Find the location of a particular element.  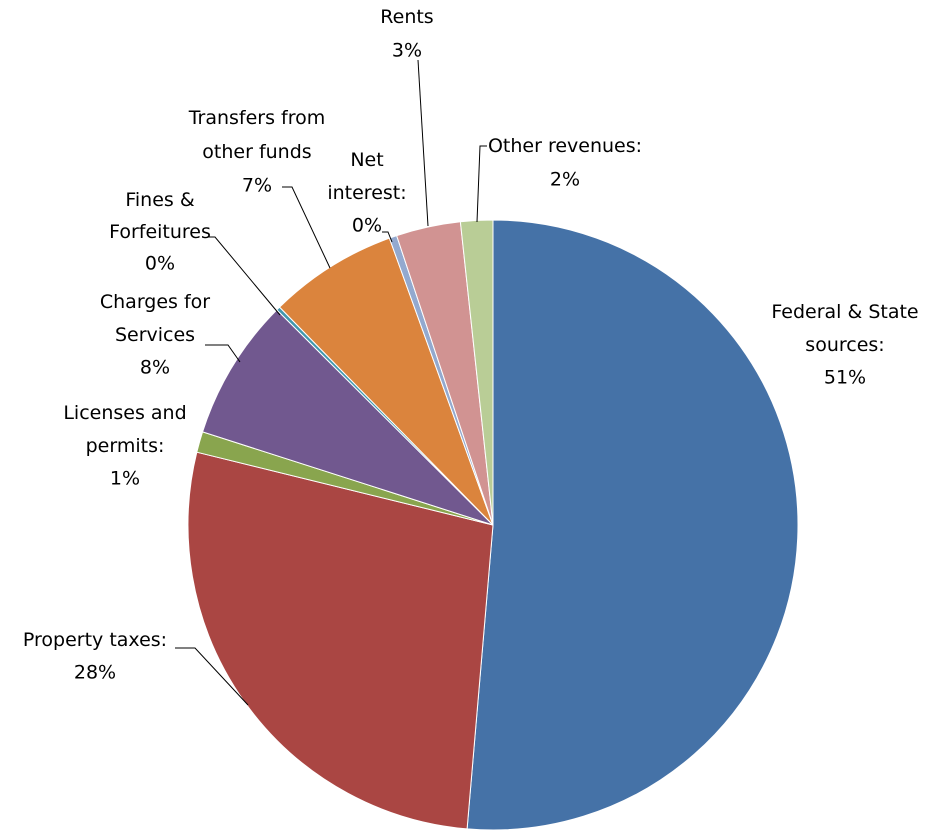

slice-label: Rents is located at coordinates (406, 17).